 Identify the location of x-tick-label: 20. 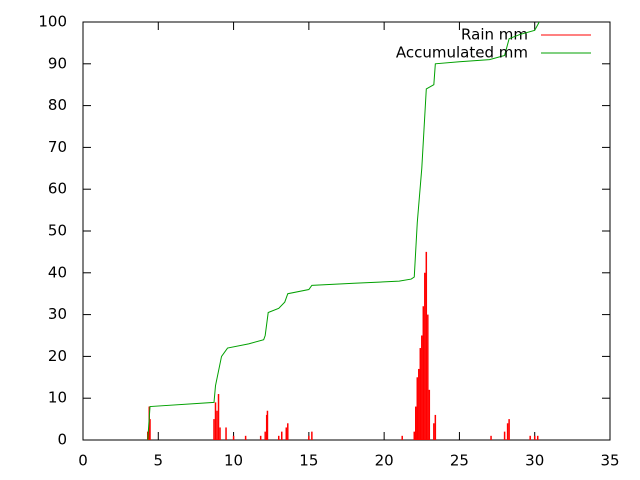
(384, 461).